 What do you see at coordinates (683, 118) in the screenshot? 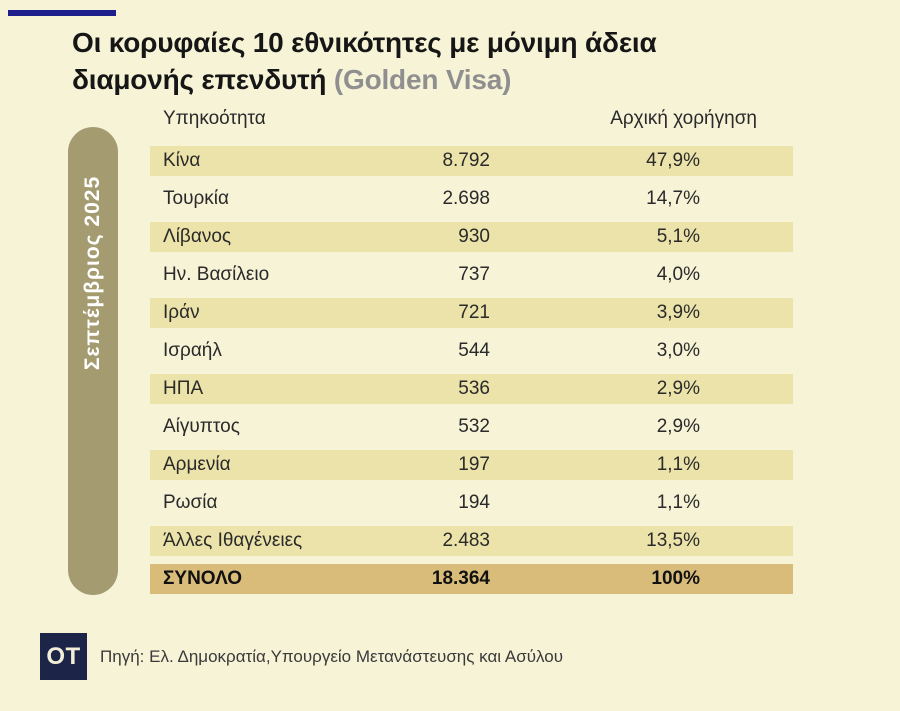
I see `header-initial-grant: Αρχική χορήγηση` at bounding box center [683, 118].